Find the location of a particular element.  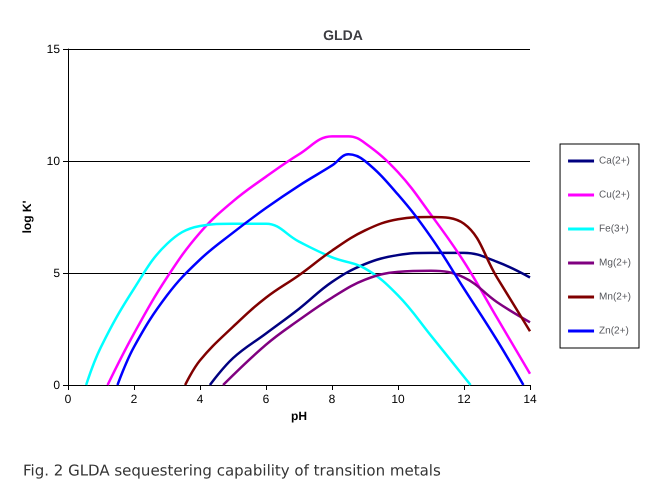

y-tick-label: 5 is located at coordinates (56, 273).